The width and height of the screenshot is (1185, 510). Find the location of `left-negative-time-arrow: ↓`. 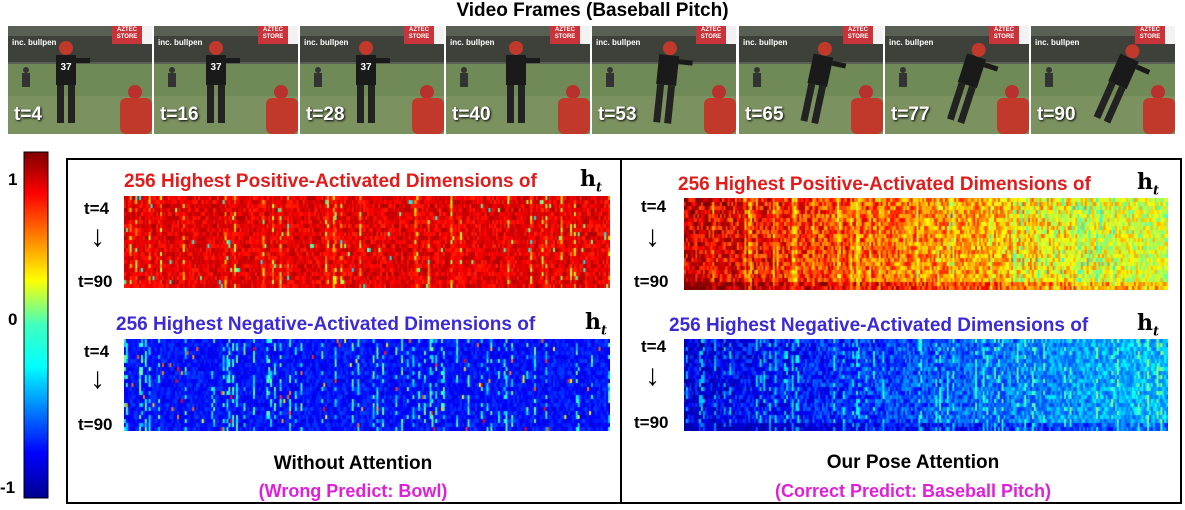

left-negative-time-arrow: ↓ is located at coordinates (97, 378).